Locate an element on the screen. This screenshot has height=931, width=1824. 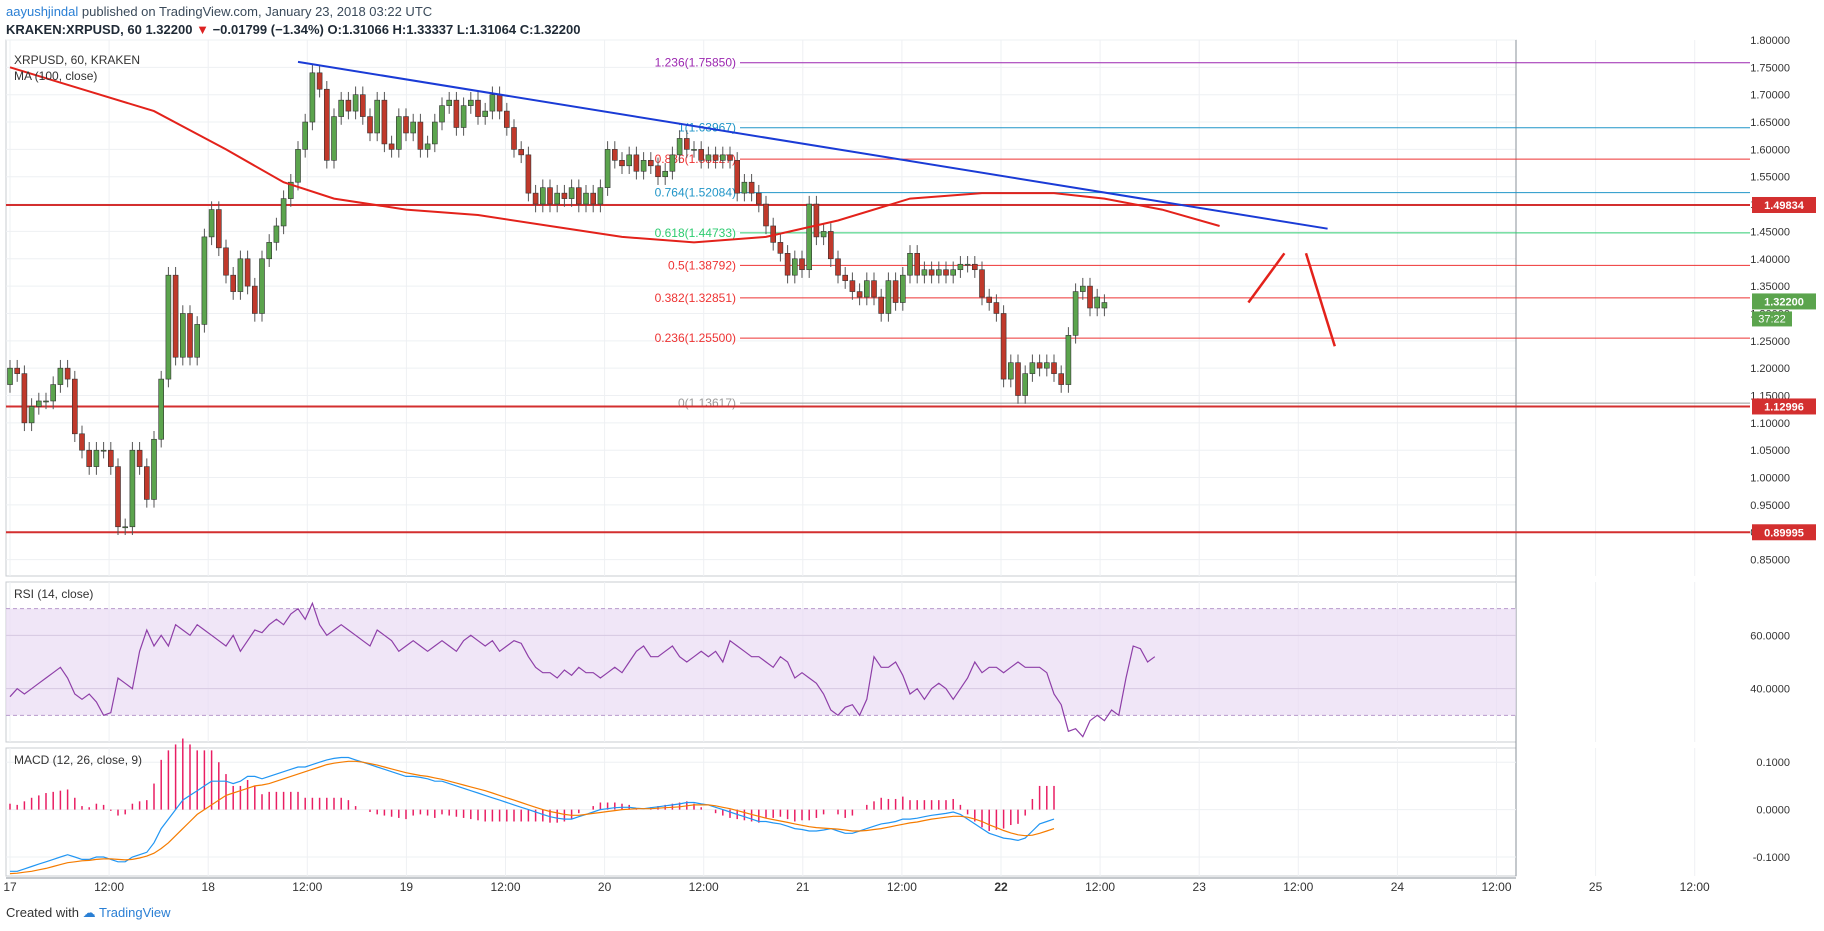
y-tick-label: 0.85000 is located at coordinates (1770, 561).